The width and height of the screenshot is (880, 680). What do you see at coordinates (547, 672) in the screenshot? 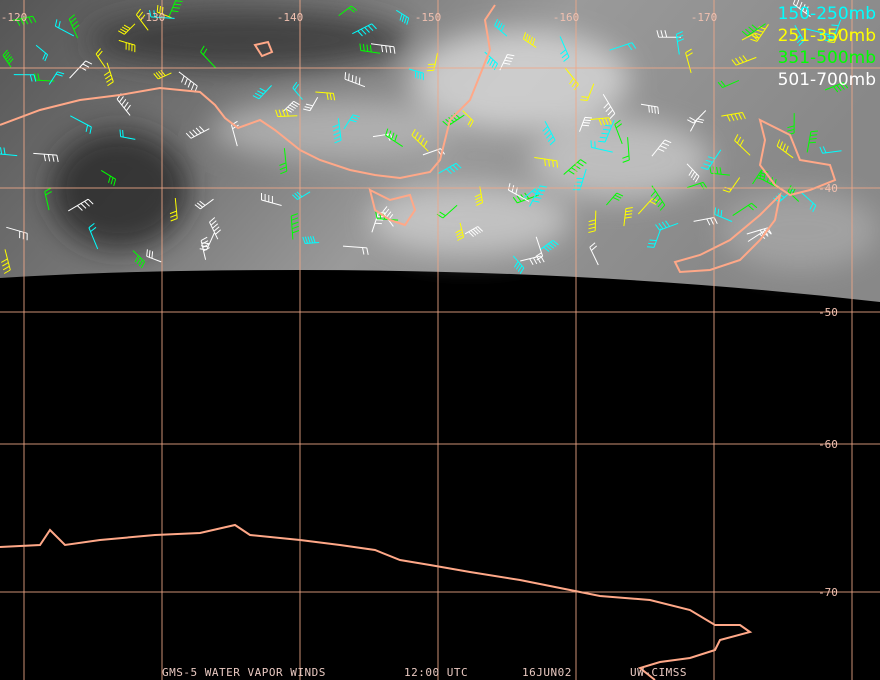
I see `footer-text: 16JUN02` at bounding box center [547, 672].